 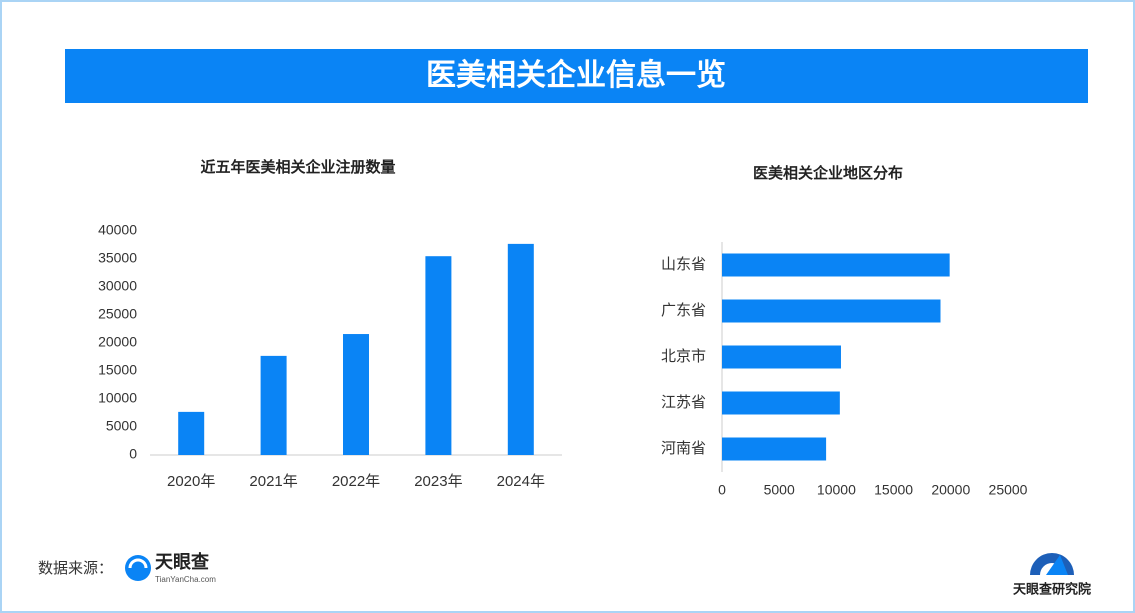 What do you see at coordinates (683, 402) in the screenshot?
I see `y-tick-label: 江苏省` at bounding box center [683, 402].